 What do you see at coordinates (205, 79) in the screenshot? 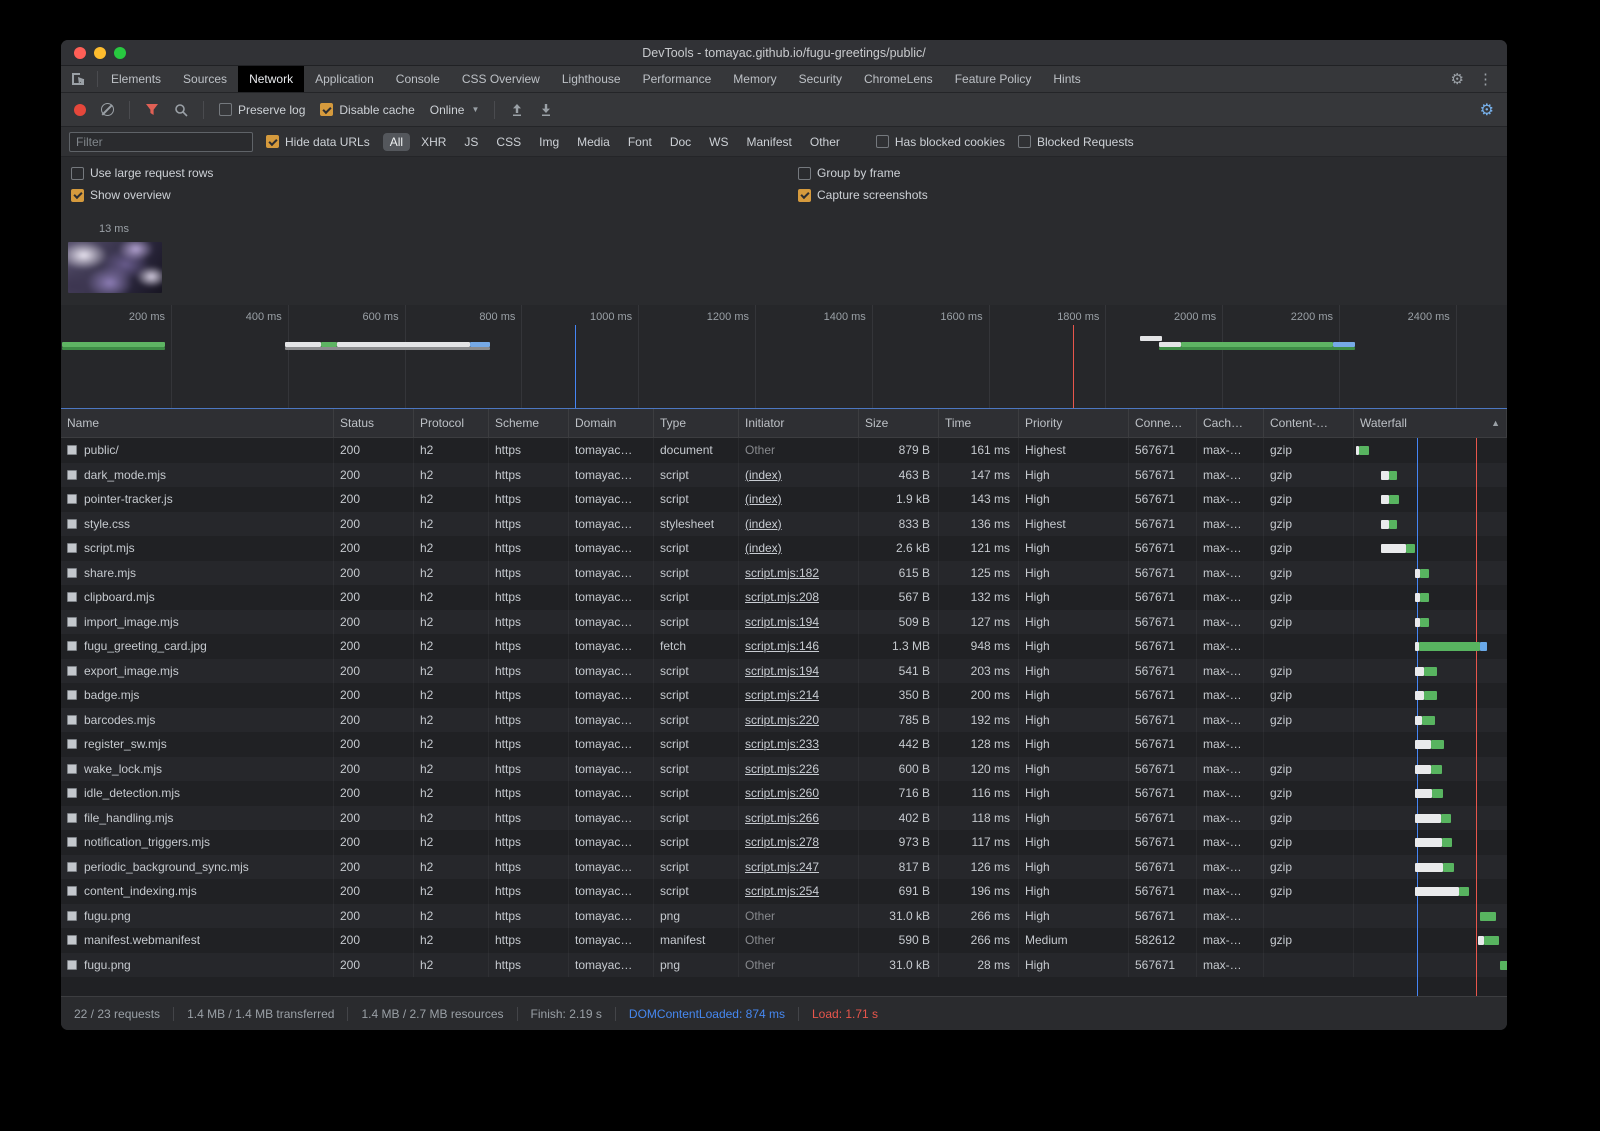
I see `tab-sources: Sources` at bounding box center [205, 79].